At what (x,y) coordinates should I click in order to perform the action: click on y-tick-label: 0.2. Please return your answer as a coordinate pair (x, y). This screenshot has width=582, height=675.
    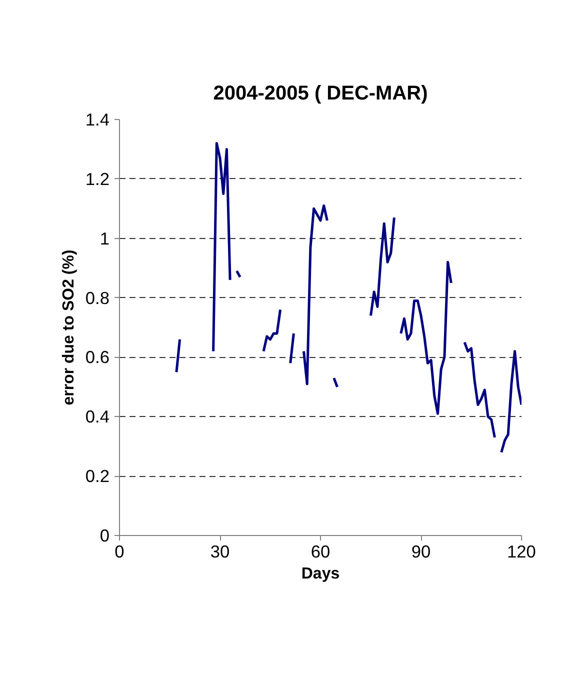
    Looking at the image, I should click on (97, 476).